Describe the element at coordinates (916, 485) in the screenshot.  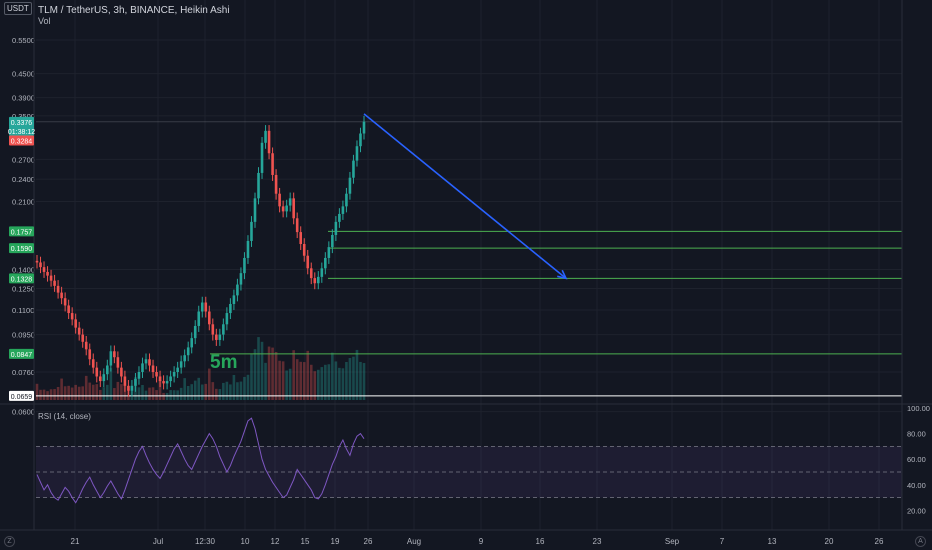
I see `rsi-tick-label: 40.00` at that location.